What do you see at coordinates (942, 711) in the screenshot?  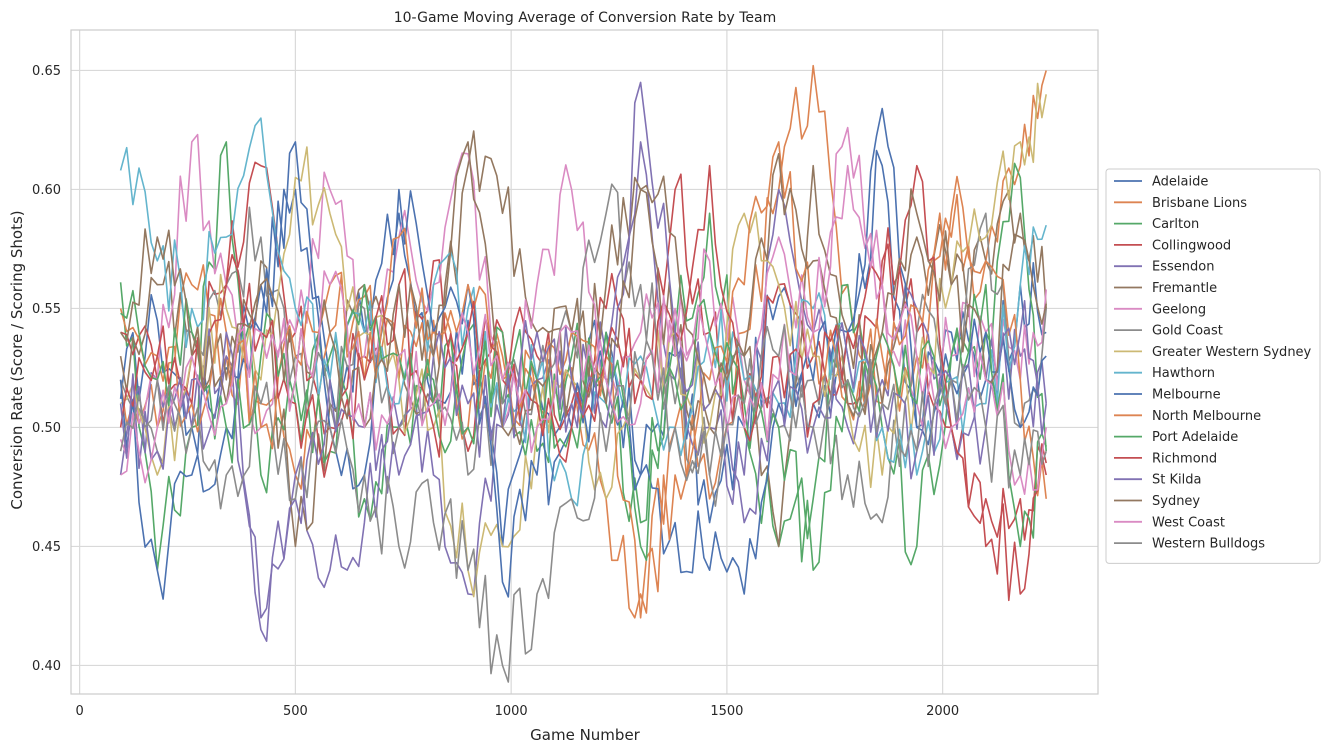 I see `x-tick-label: 2000` at bounding box center [942, 711].